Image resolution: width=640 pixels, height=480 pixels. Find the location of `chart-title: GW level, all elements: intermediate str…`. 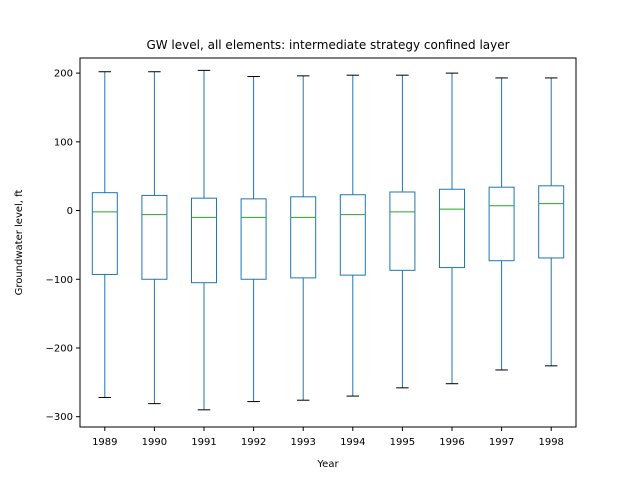

chart-title: GW level, all elements: intermediate str… is located at coordinates (327, 45).